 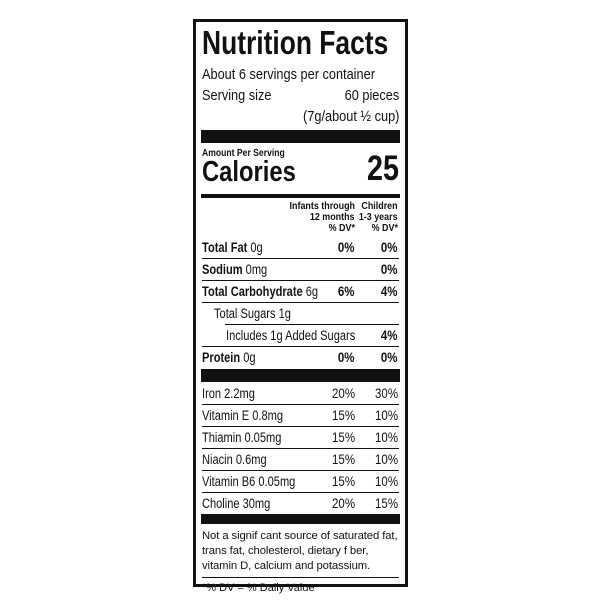 I want to click on vitamin-name: Choline 30mg, so click(x=236, y=503).